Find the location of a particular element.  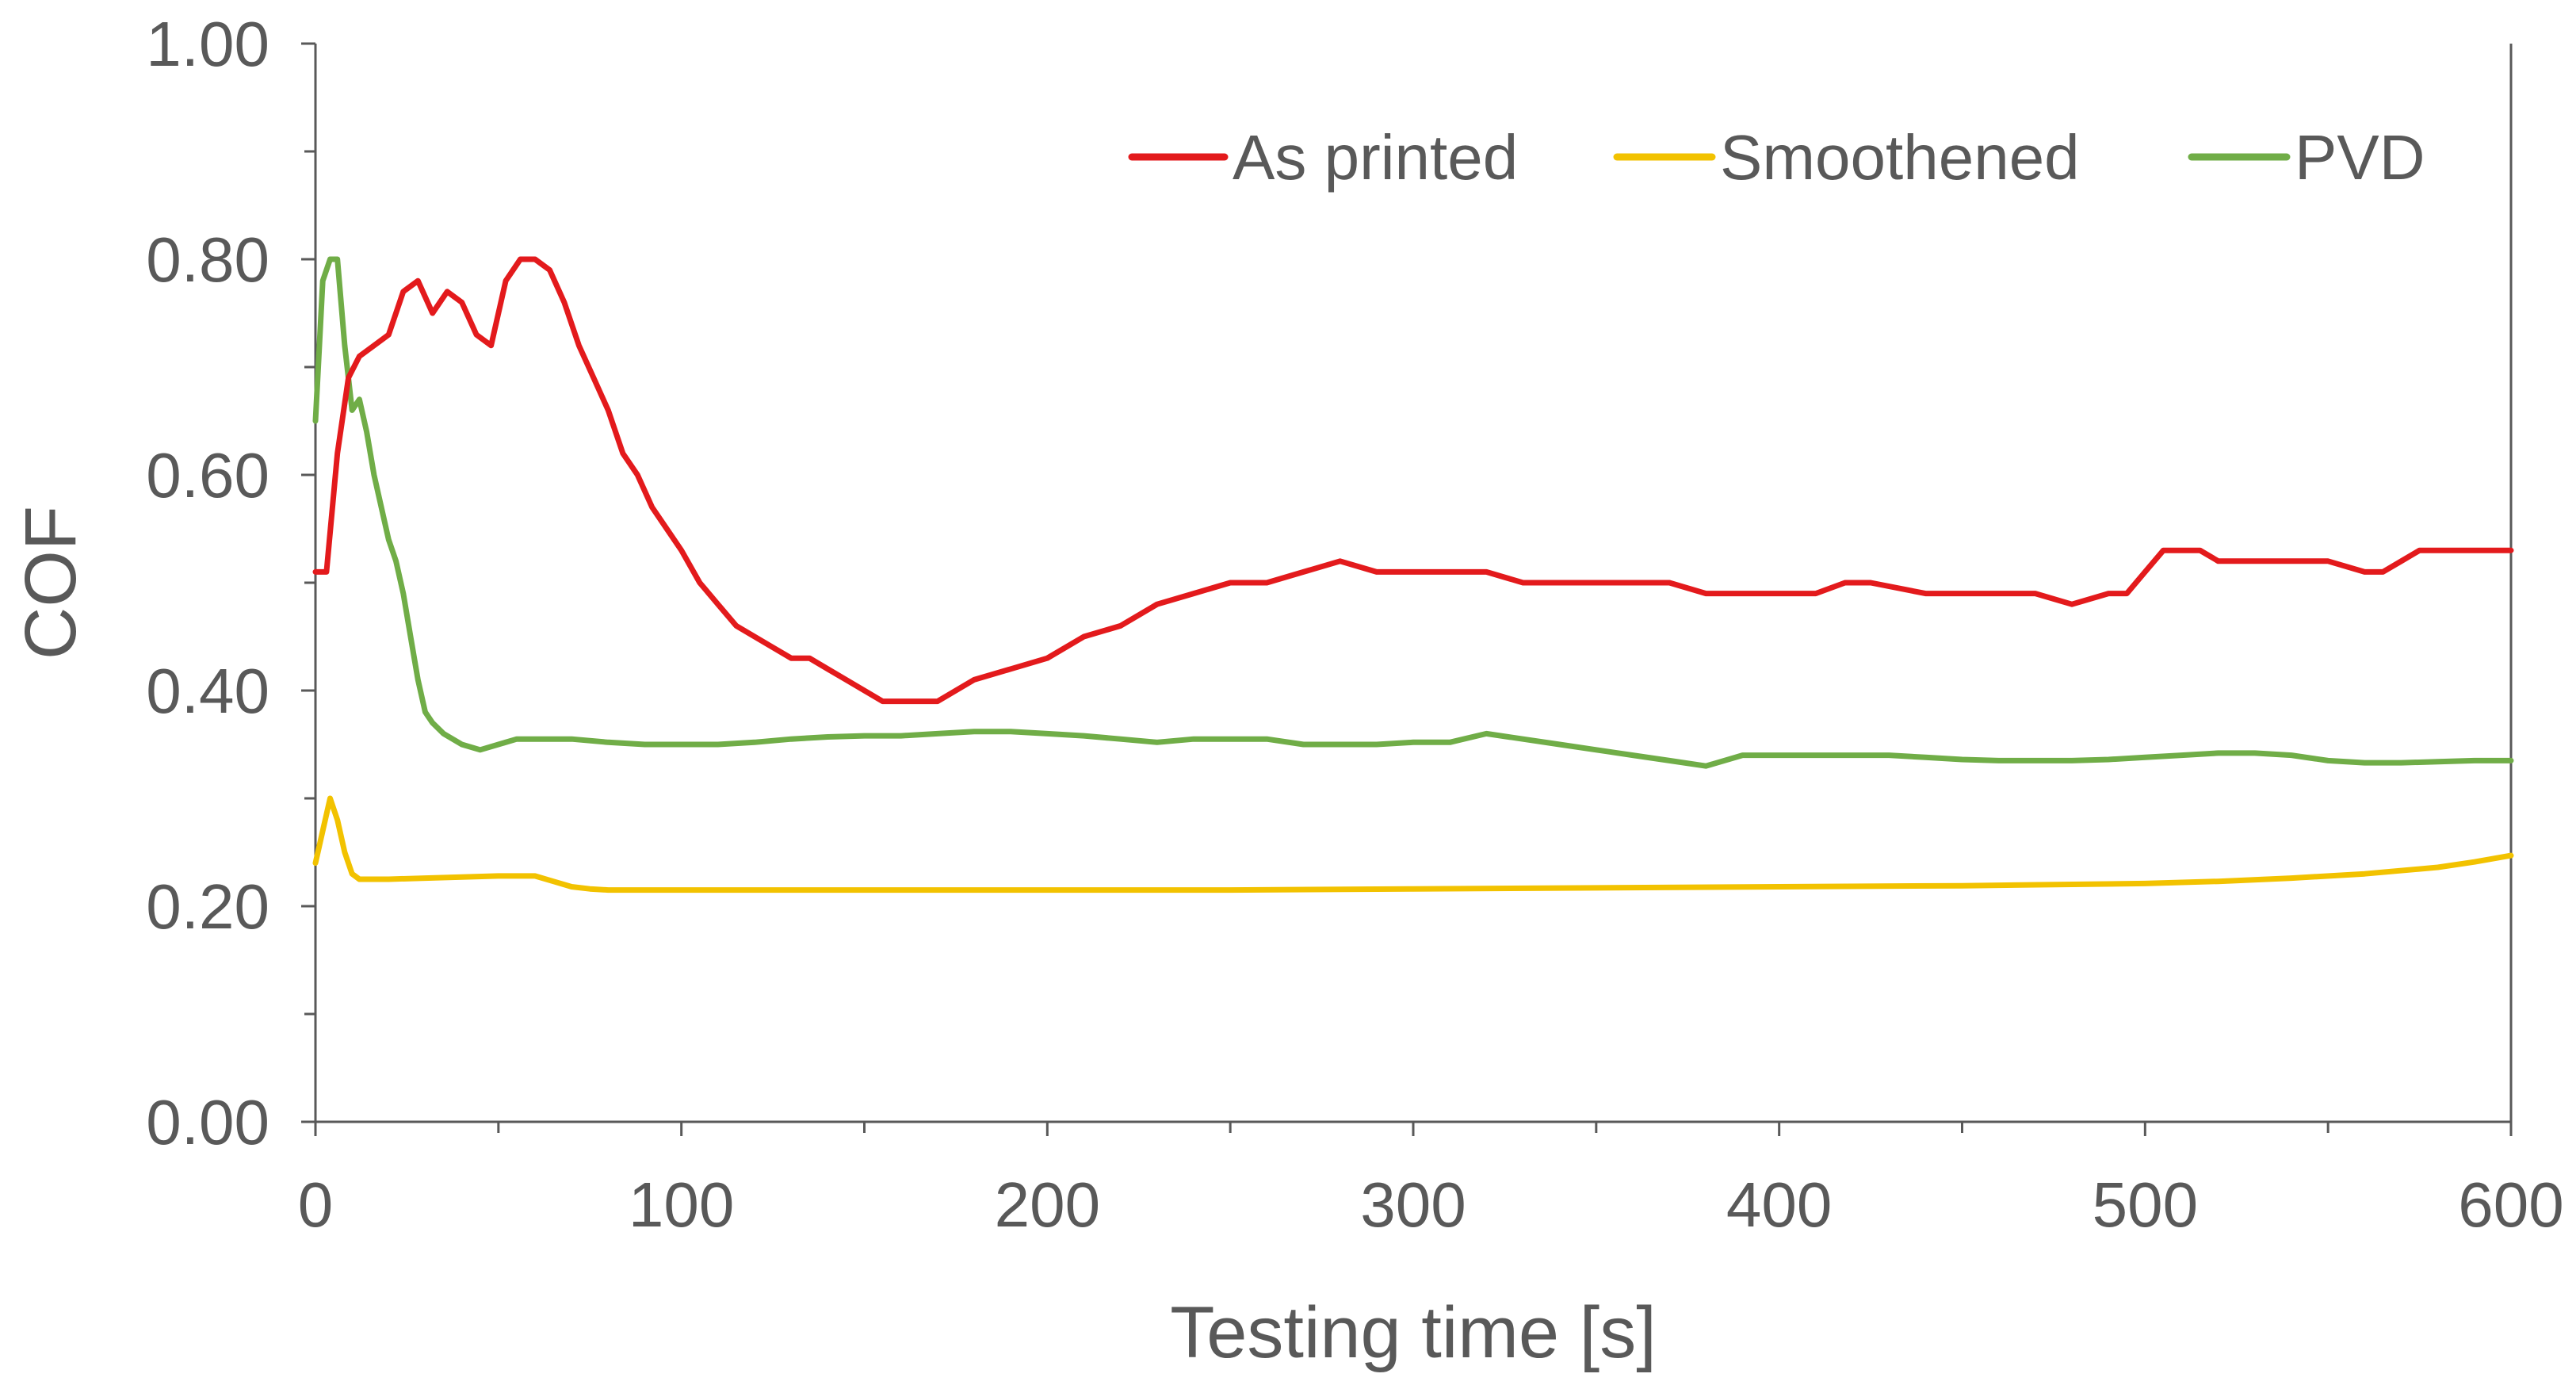

y-tick-label: 0.00 is located at coordinates (207, 1122).